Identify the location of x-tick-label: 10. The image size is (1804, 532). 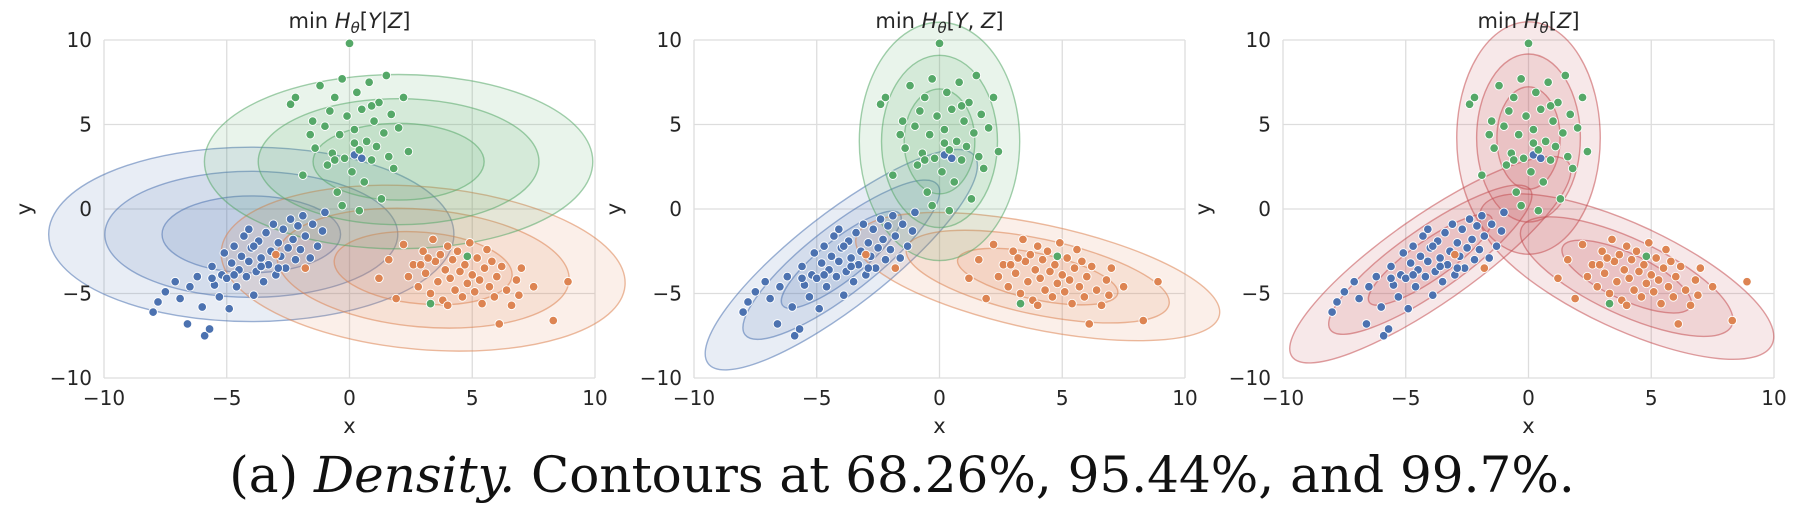
(594, 398).